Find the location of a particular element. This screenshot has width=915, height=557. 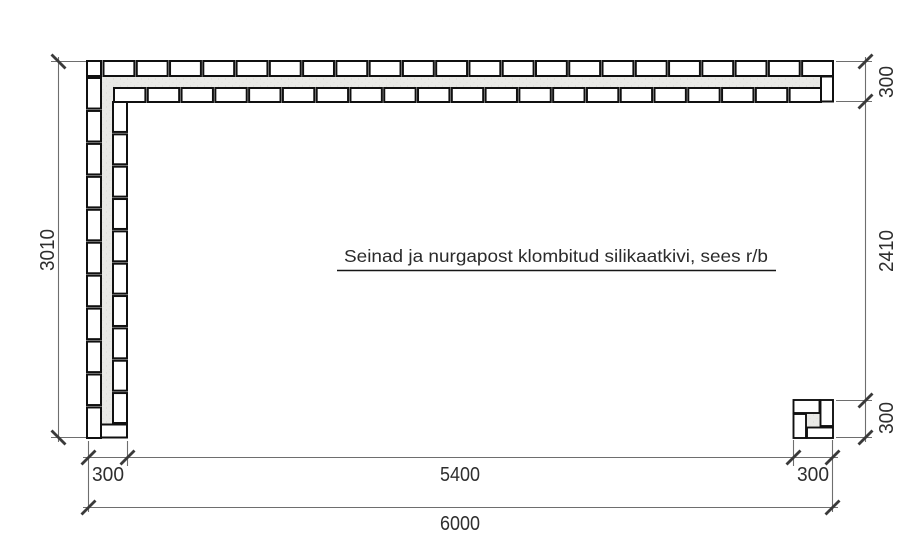

top-wall-core is located at coordinates (462, 82).